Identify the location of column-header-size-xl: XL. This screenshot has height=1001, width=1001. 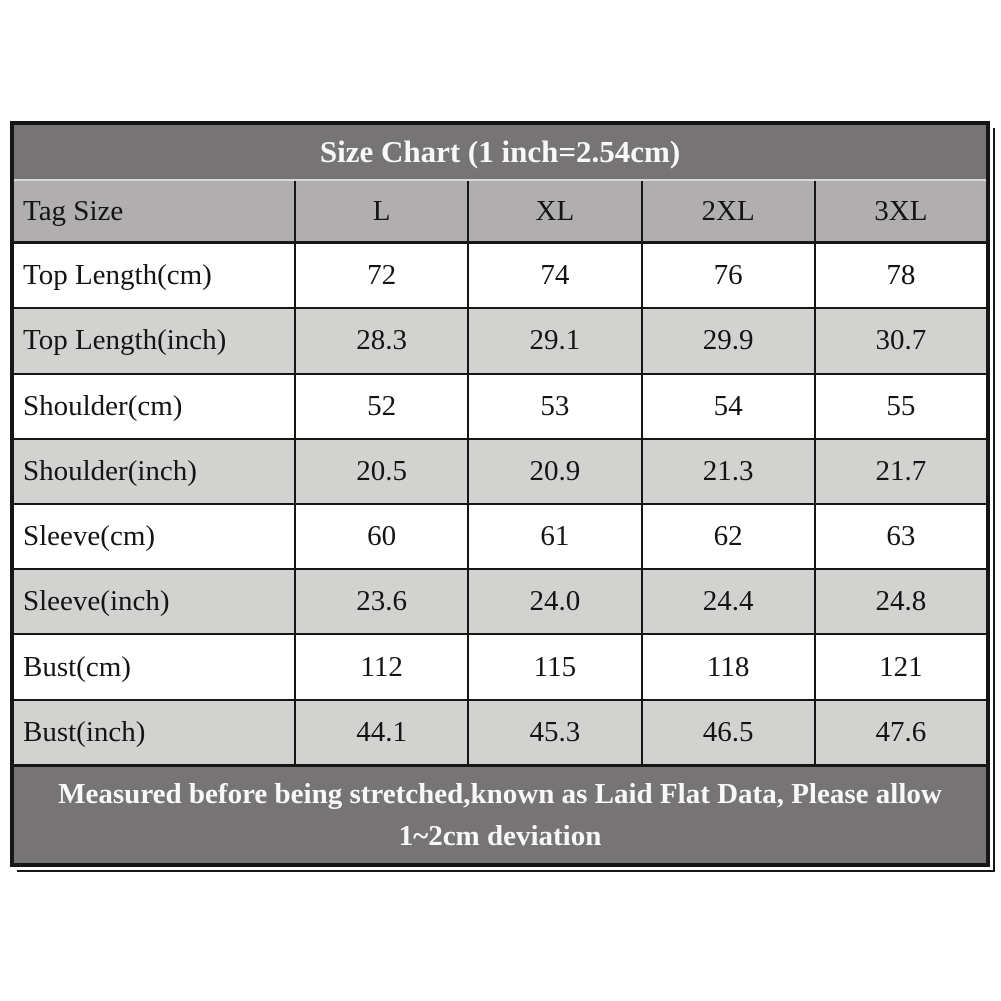
(555, 211).